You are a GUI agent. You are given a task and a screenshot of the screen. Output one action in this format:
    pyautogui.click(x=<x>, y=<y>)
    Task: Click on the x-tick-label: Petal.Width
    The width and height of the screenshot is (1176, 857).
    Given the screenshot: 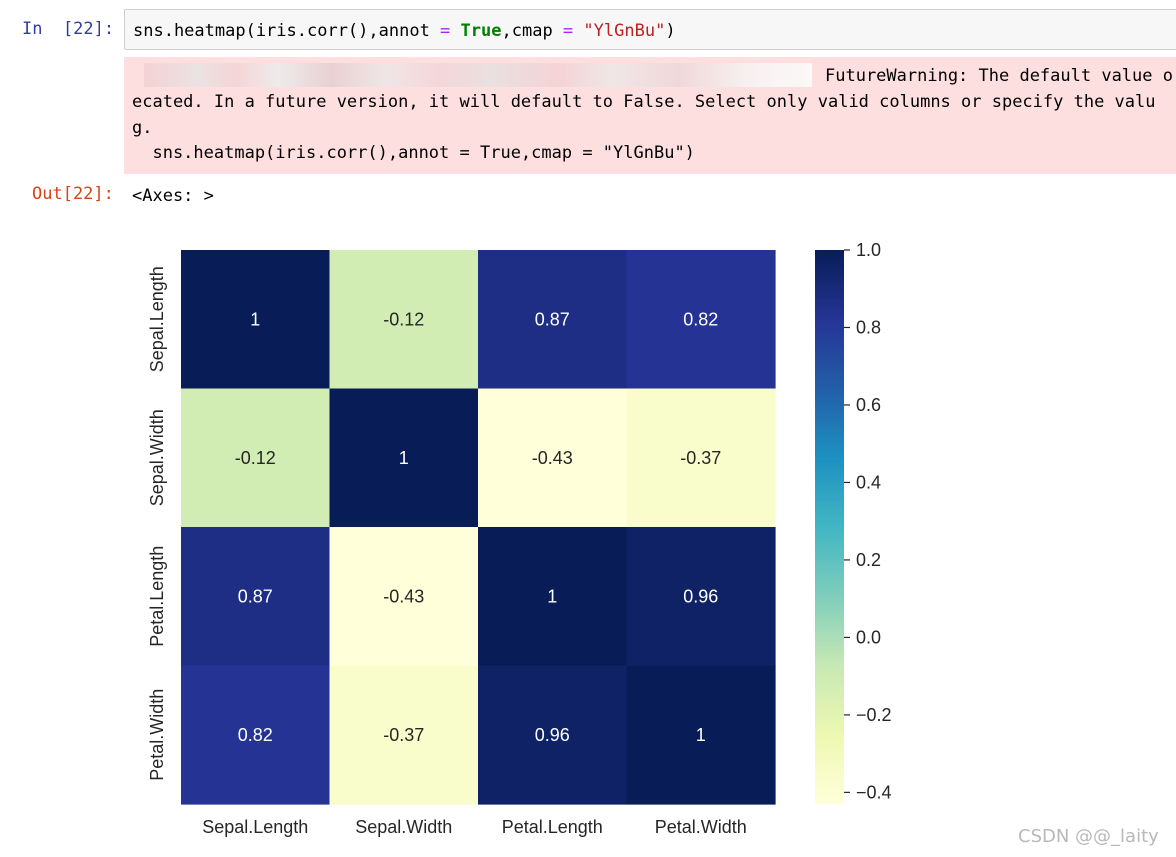 What is the action you would take?
    pyautogui.click(x=701, y=827)
    